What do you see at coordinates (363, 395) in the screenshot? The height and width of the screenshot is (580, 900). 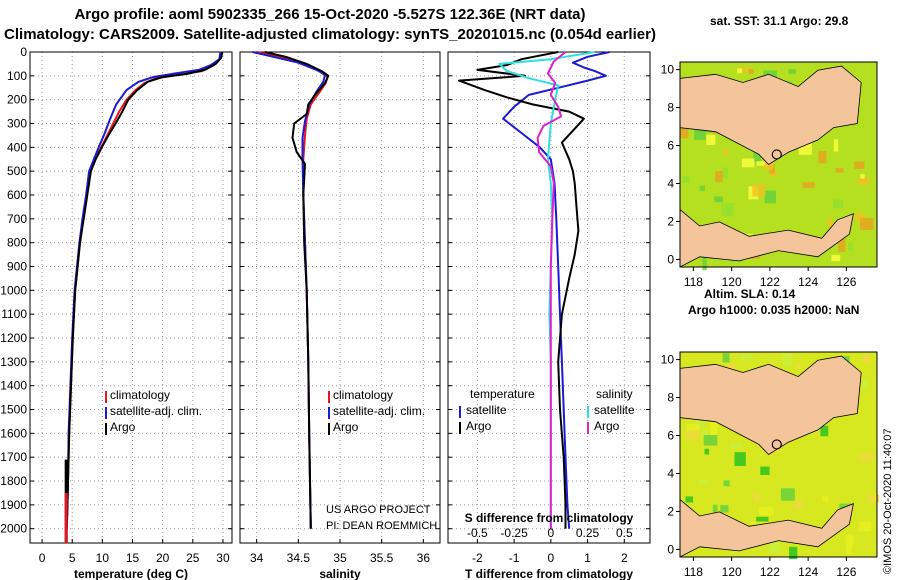 I see `legend-entry: climatology` at bounding box center [363, 395].